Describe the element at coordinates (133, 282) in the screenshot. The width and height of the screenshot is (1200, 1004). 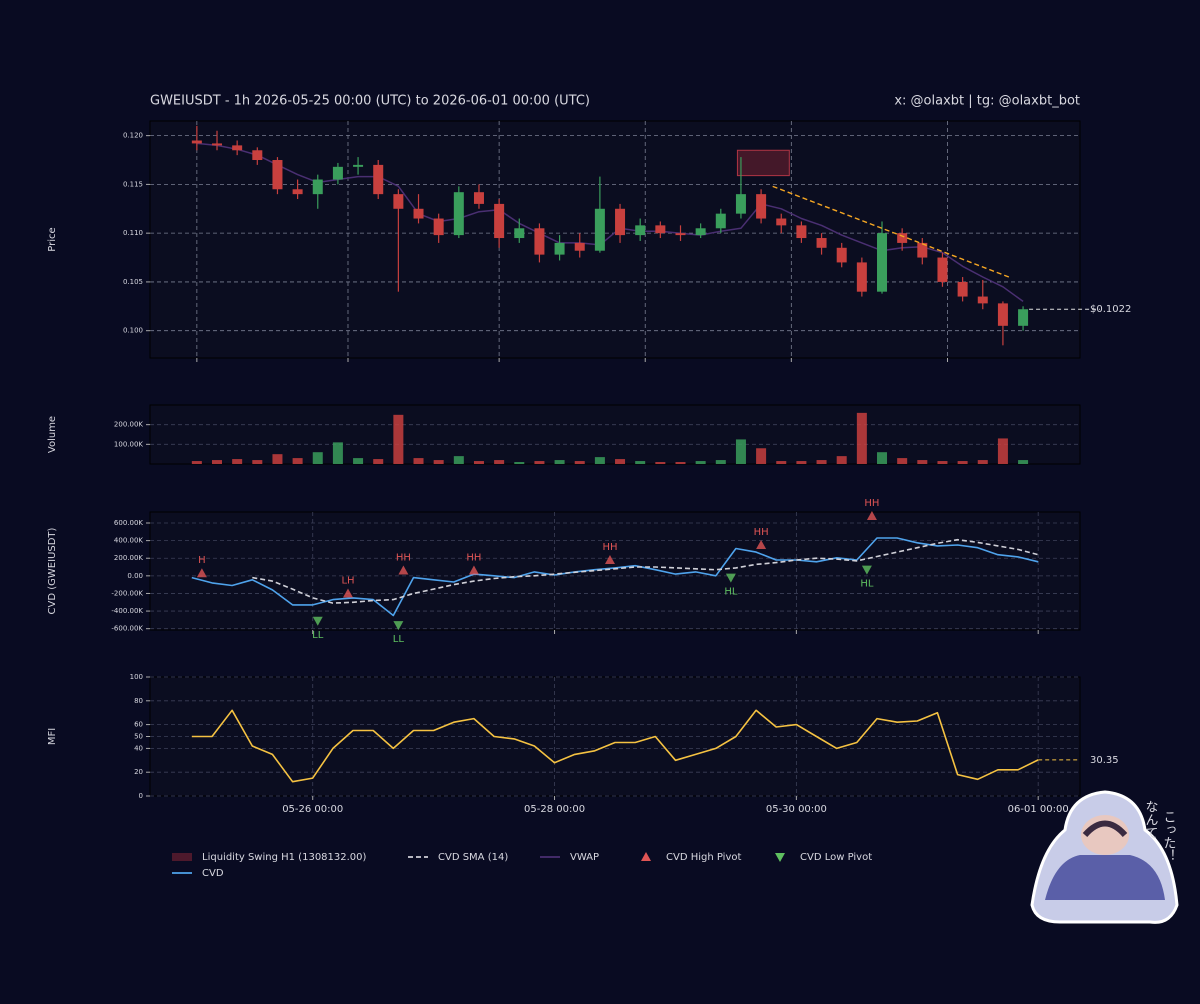
I see `y-tick-label: 0.105` at that location.